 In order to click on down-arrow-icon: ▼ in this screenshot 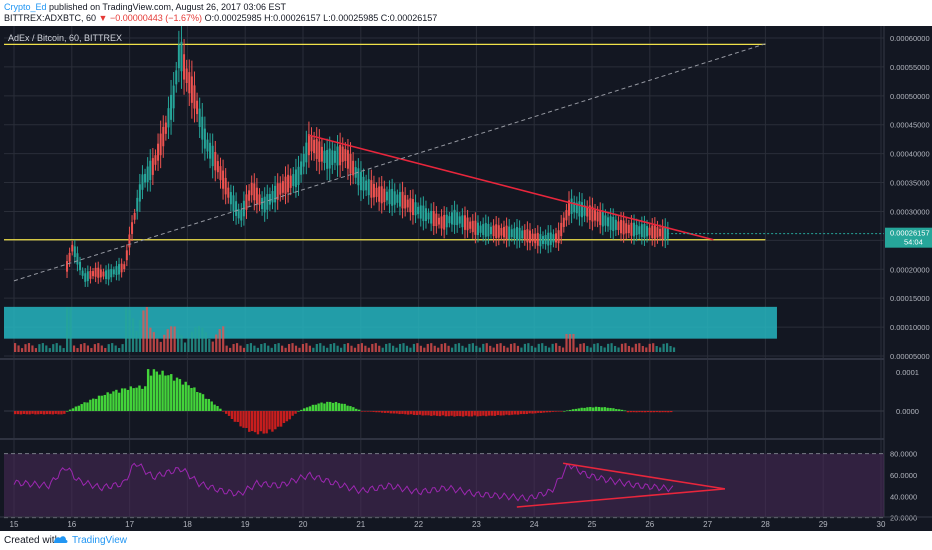, I will do `click(103, 18)`.